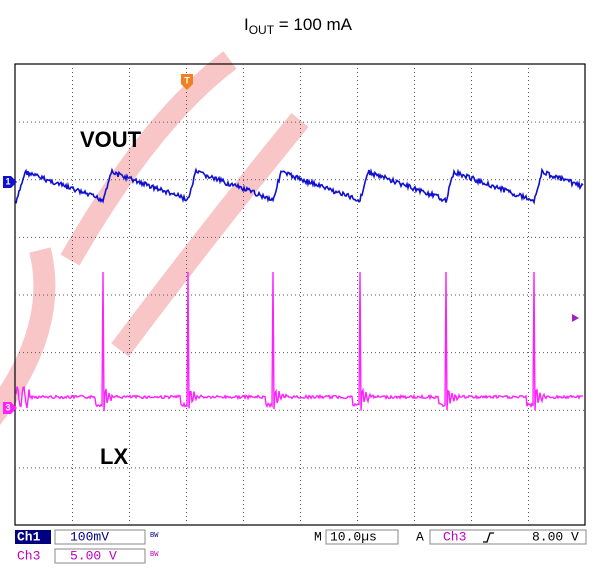 Image resolution: width=597 pixels, height=574 pixels. Describe the element at coordinates (154, 555) in the screenshot. I see `ch3-bw: BW` at that location.